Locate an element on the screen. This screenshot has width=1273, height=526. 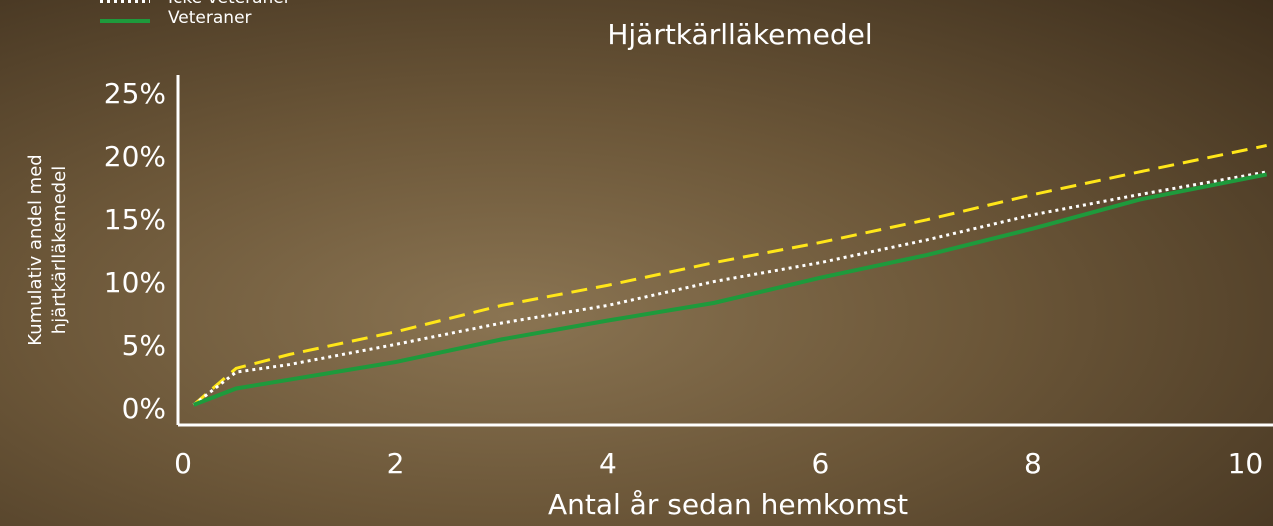
x-tick-label: 10 is located at coordinates (1246, 463).